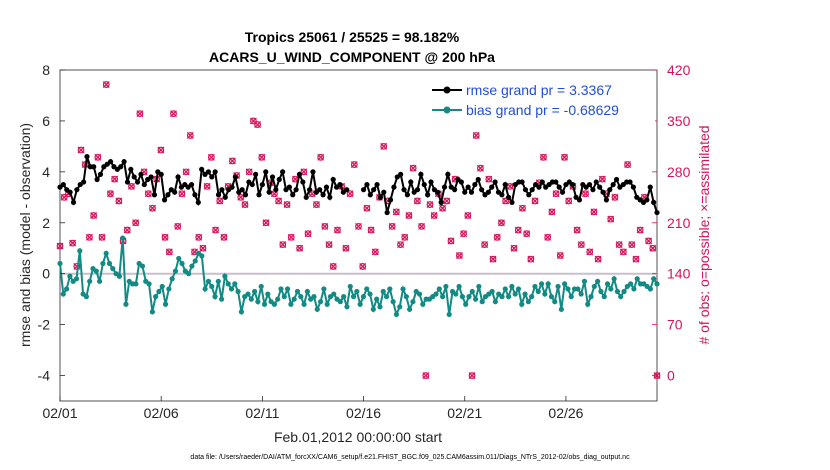 This screenshot has width=830, height=470. I want to click on y-axis-right-label: # of obs: o=possible; ×=assimilated, so click(704, 234).